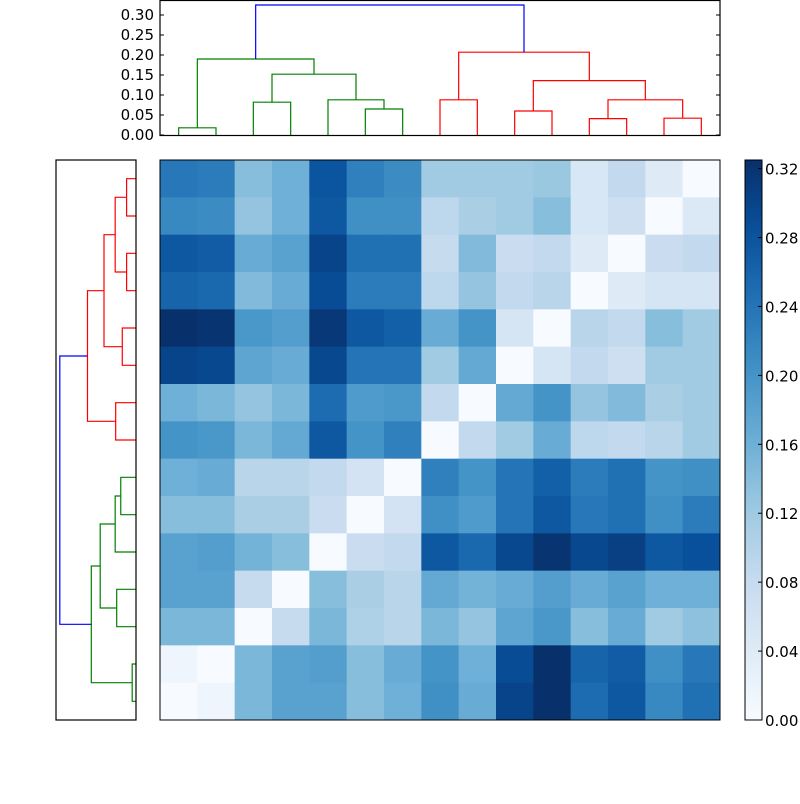  I want to click on colorbar: 0.00 0.04 0.08 0.12 0.16 0.20 0.24 0.28 0.32, so click(771, 444).